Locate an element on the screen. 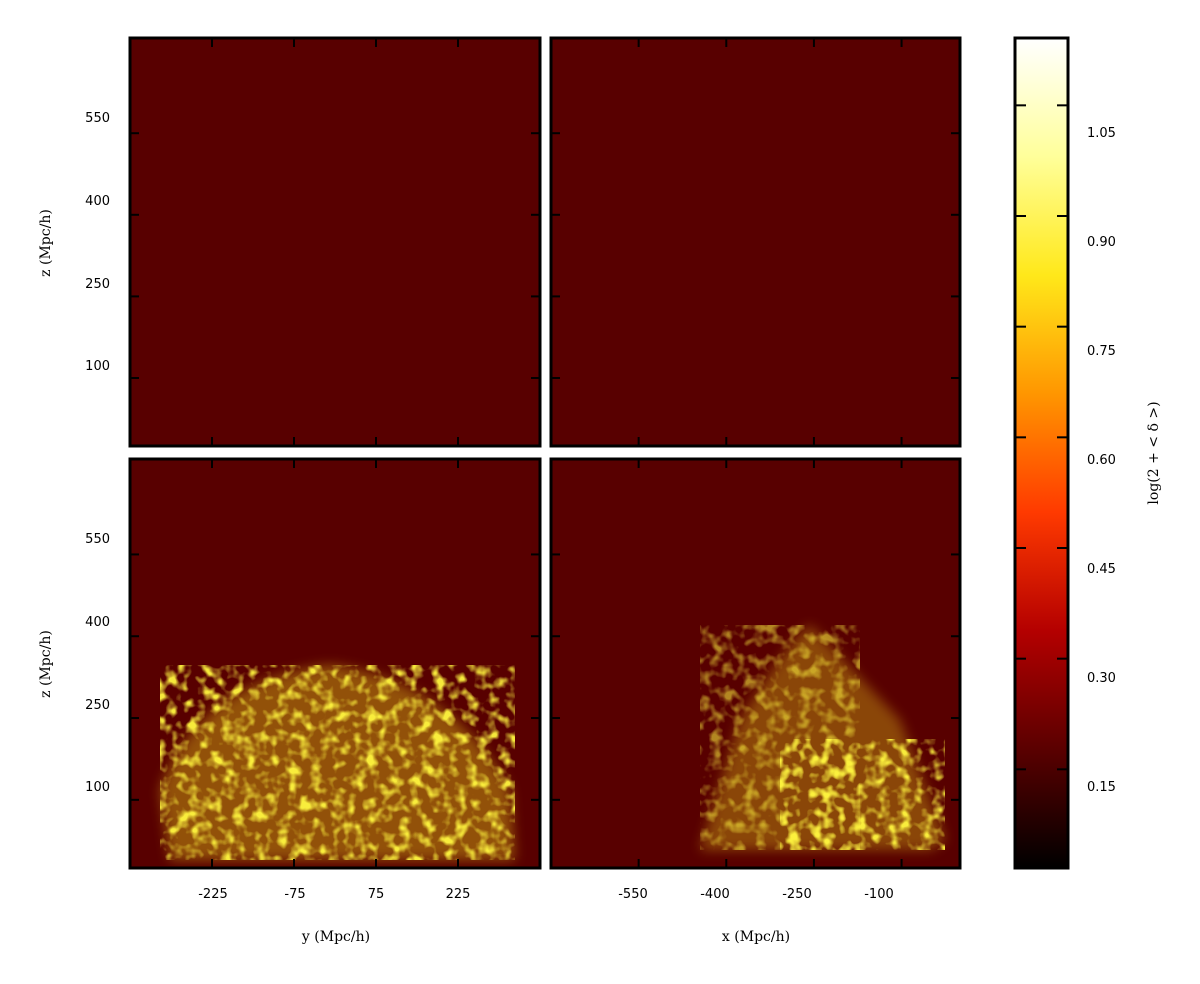 The width and height of the screenshot is (1200, 984). overlay-clumps-right is located at coordinates (822, 737).